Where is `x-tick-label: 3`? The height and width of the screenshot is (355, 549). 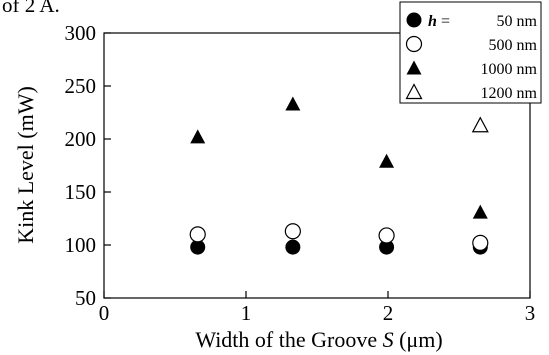 x-tick-label: 3 is located at coordinates (530, 313).